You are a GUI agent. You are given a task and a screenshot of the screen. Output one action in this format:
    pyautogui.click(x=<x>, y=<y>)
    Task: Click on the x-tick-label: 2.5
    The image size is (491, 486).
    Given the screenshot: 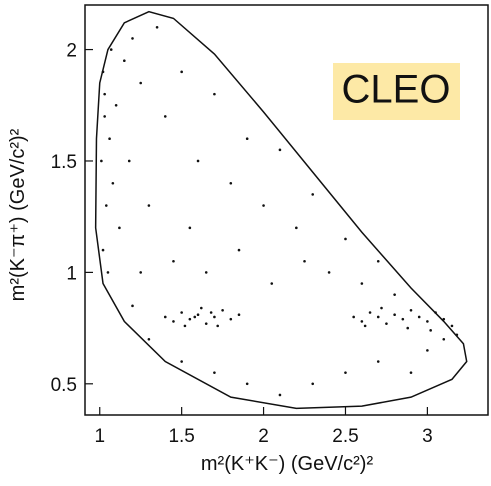 What is the action you would take?
    pyautogui.click(x=345, y=436)
    